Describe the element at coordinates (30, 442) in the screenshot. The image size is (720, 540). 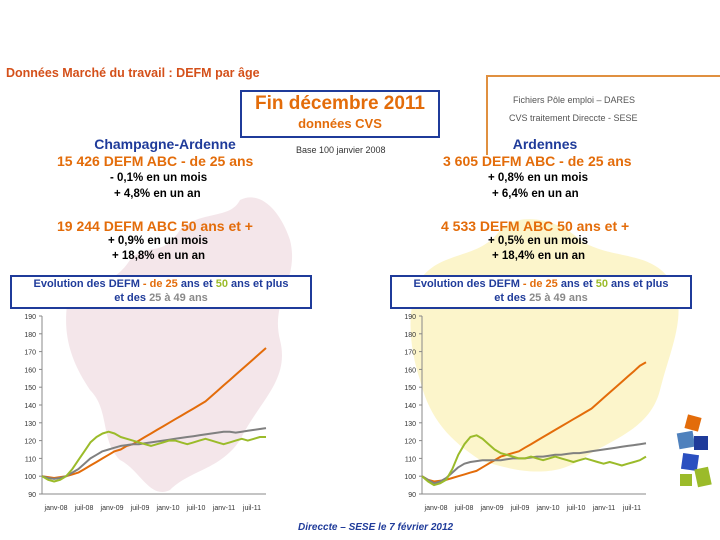
I see `left-chart-ytick-label: 120` at that location.